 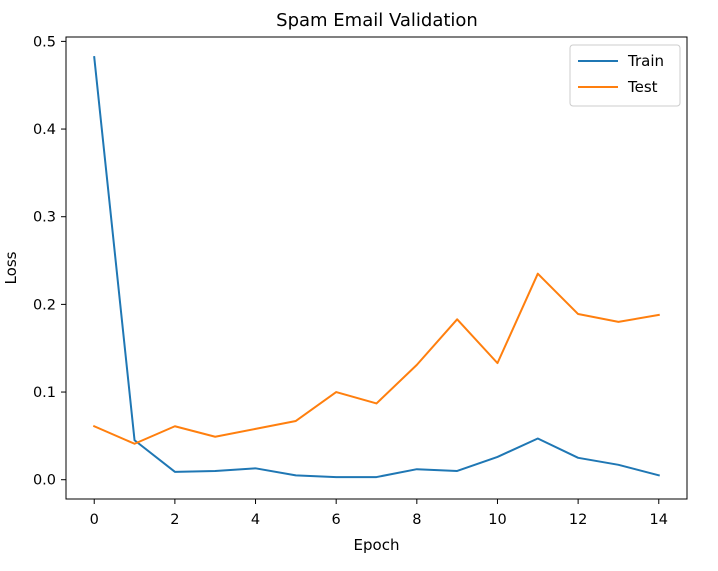 What do you see at coordinates (377, 20) in the screenshot?
I see `chart-title: Spam Email Validation` at bounding box center [377, 20].